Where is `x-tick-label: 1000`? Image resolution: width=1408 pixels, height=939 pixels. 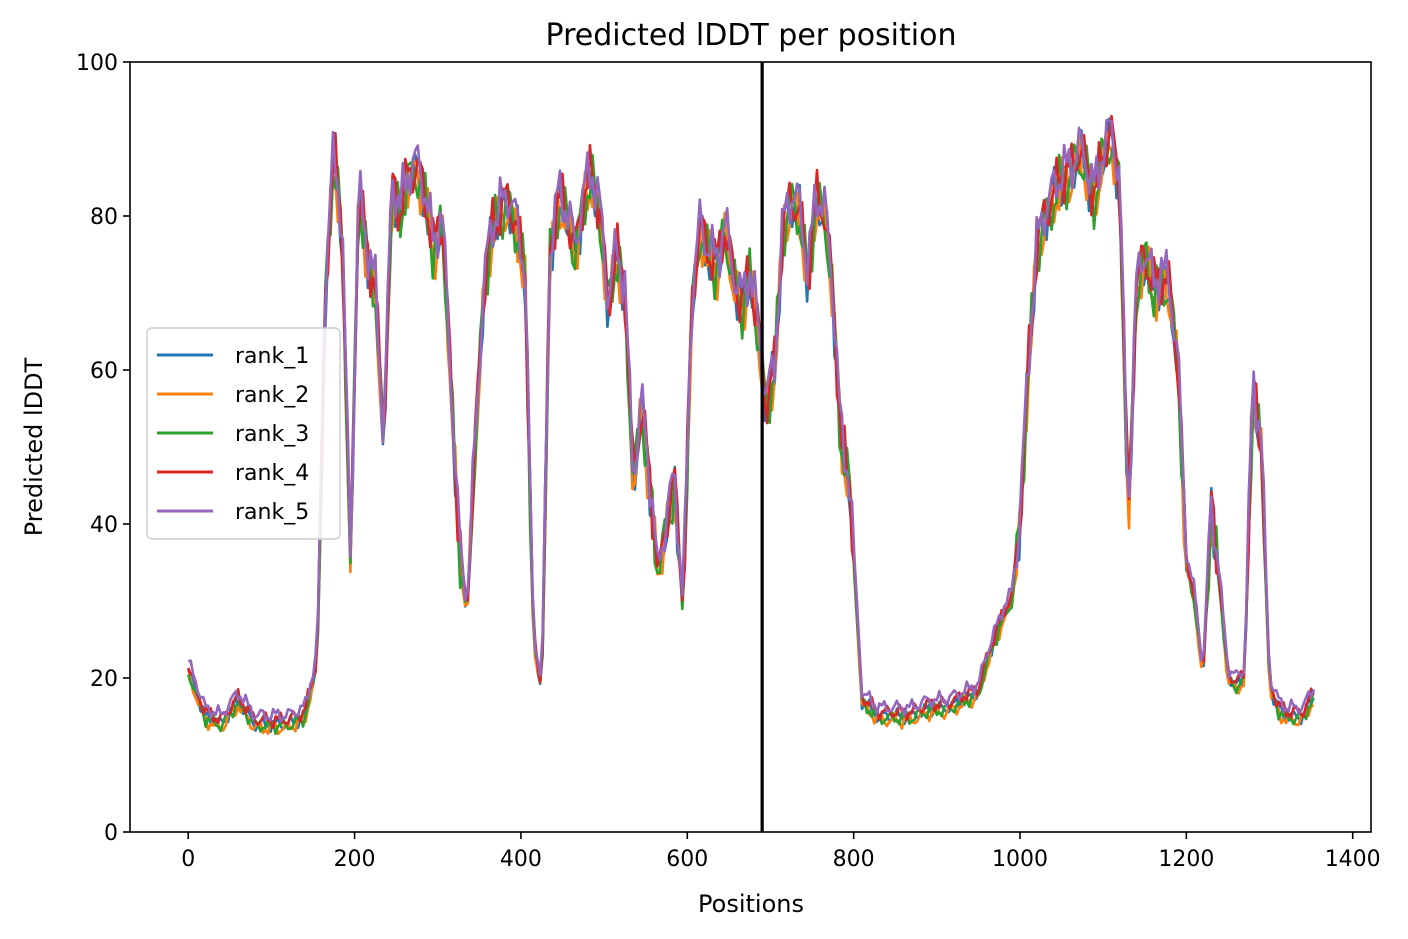
x-tick-label: 1000 is located at coordinates (1020, 859).